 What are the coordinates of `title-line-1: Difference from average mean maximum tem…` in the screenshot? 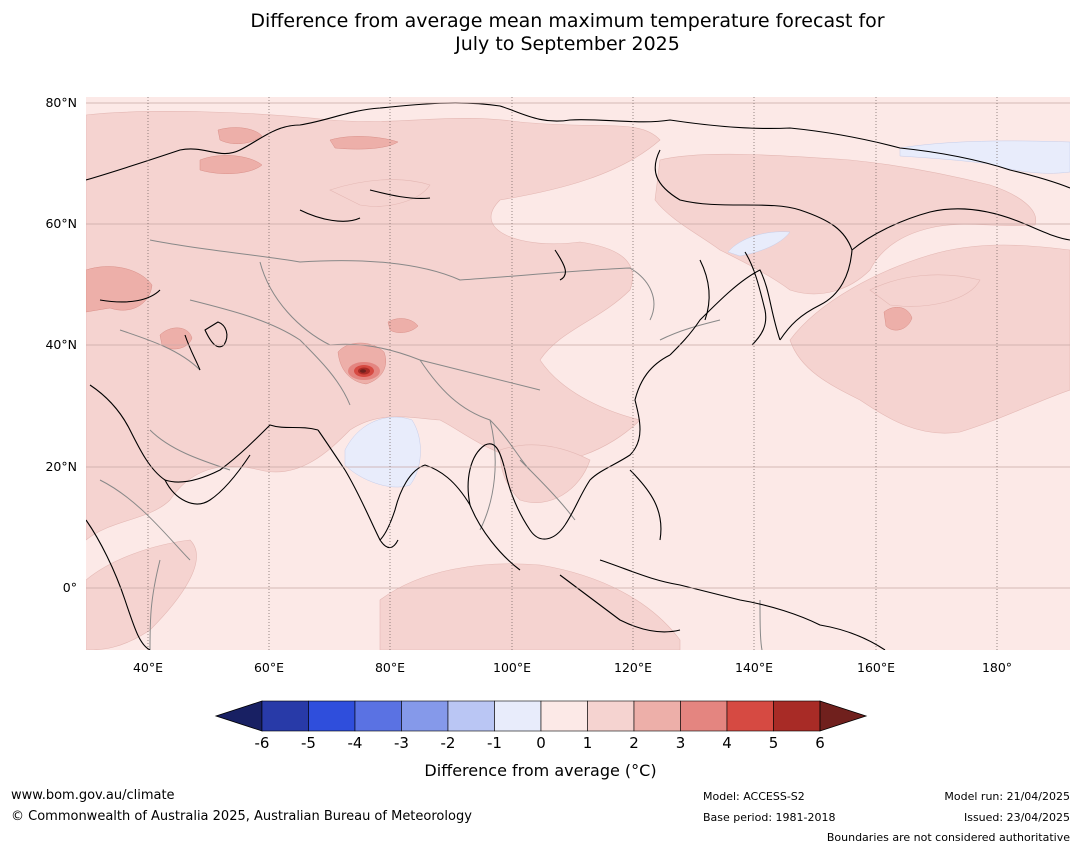 It's located at (567, 21).